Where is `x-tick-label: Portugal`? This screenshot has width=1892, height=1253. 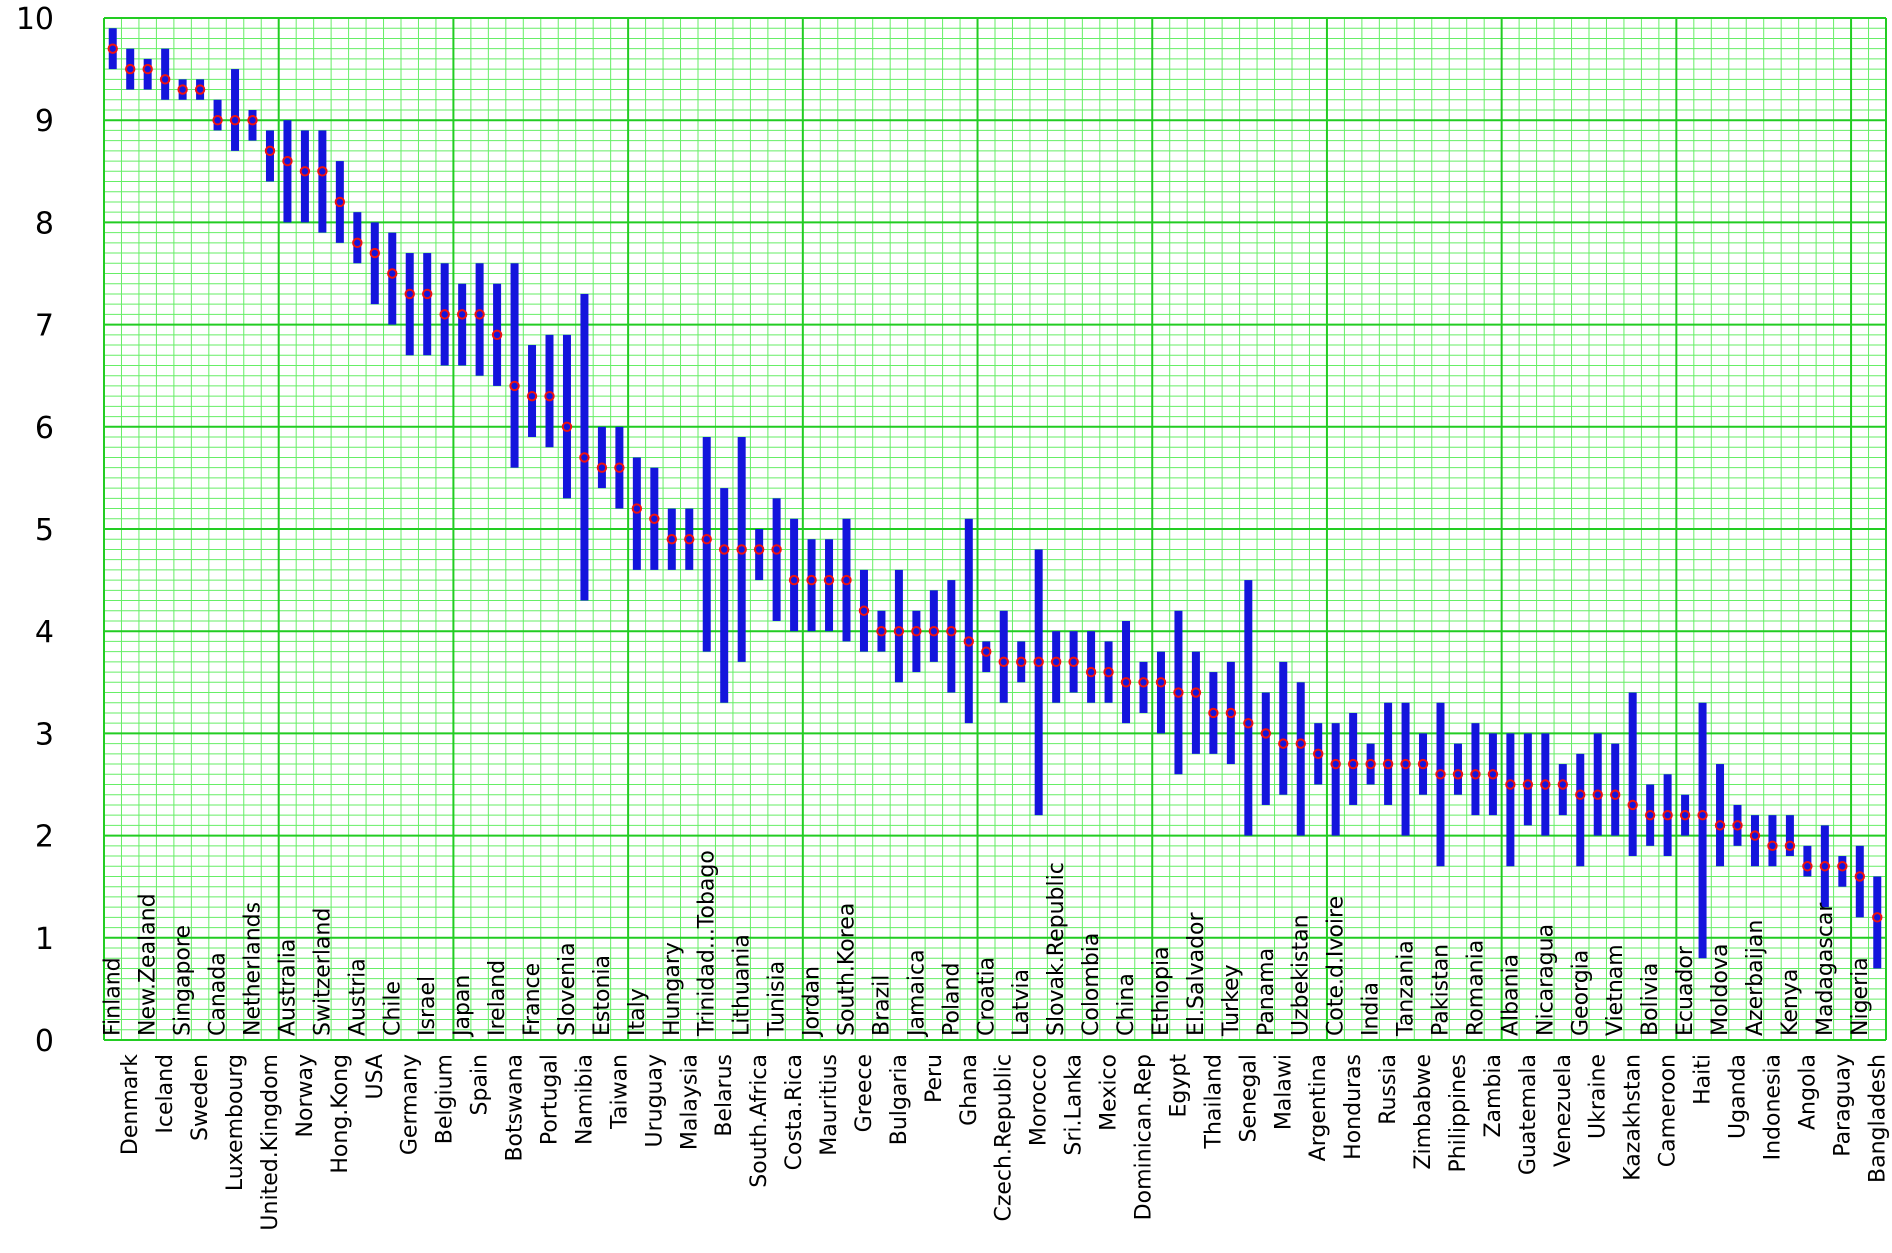 x-tick-label: Portugal is located at coordinates (550, 1099).